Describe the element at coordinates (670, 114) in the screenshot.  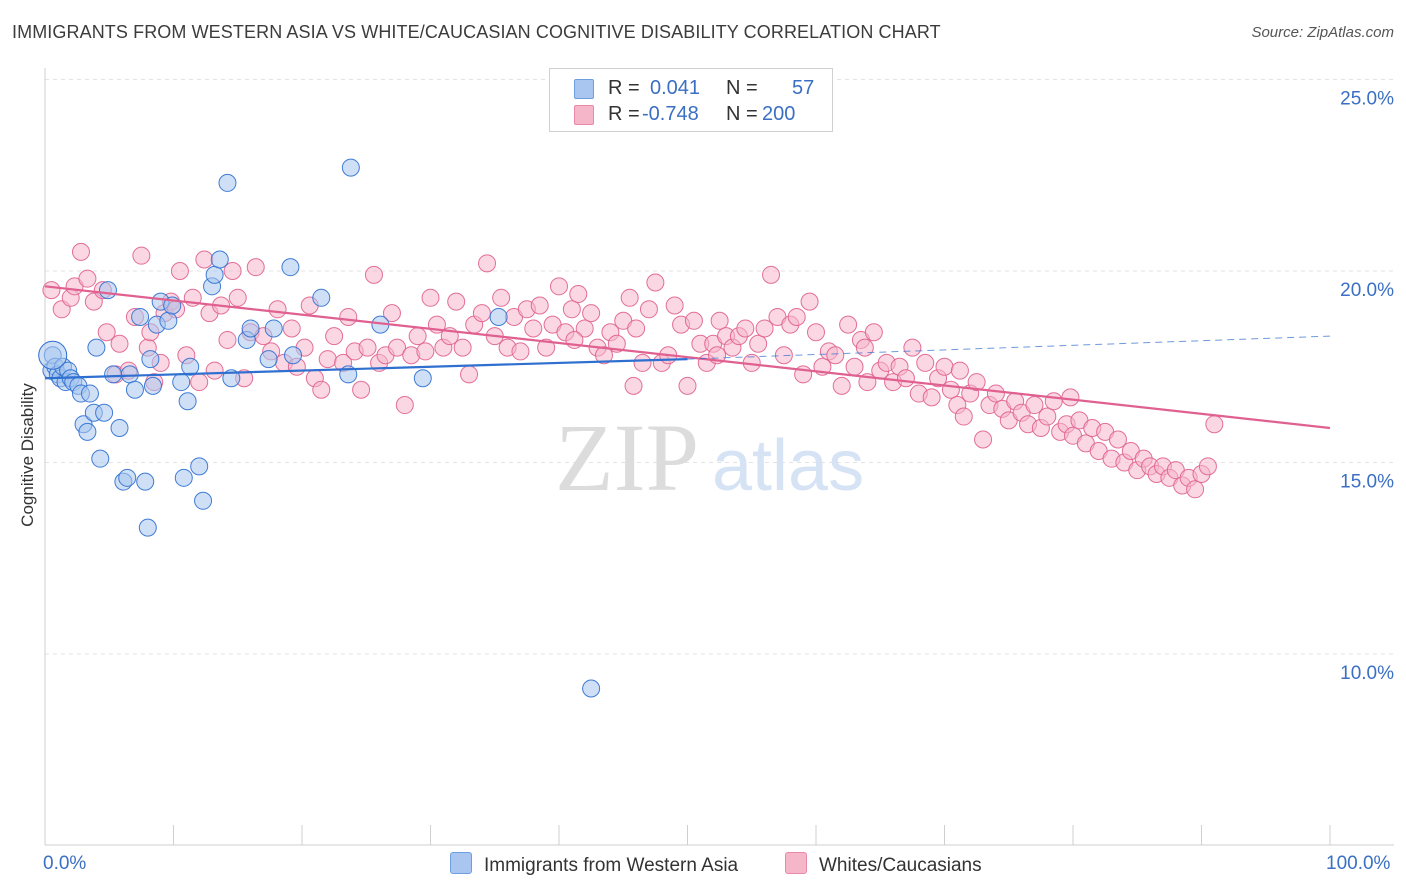
I see `legend-r-value: -0.748` at that location.